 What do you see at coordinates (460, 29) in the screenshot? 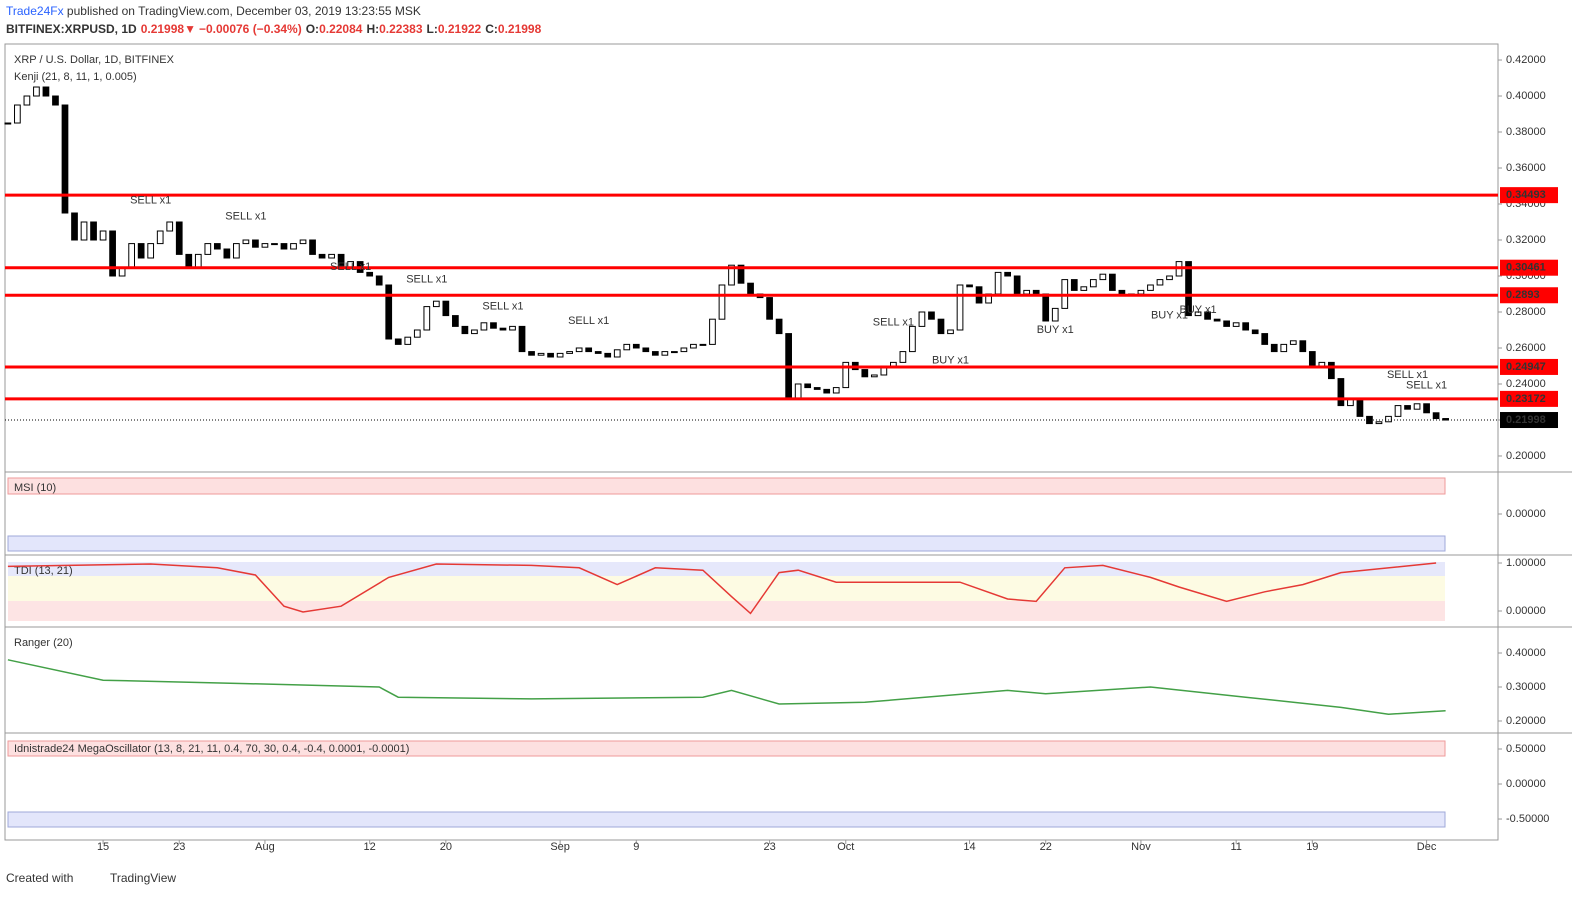
I see `ohlc-value: 0.21922` at bounding box center [460, 29].